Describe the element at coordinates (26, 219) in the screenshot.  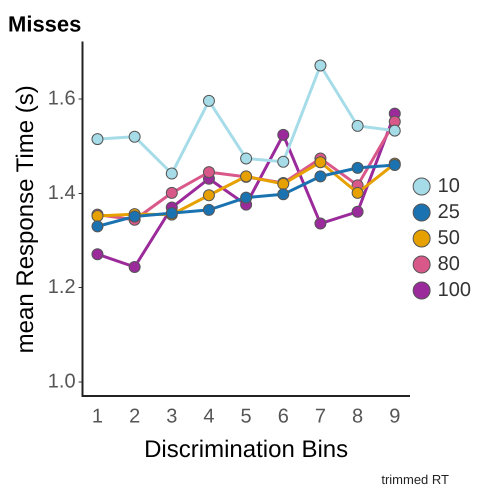
I see `y-axis-title: mean Response Time (s)` at that location.